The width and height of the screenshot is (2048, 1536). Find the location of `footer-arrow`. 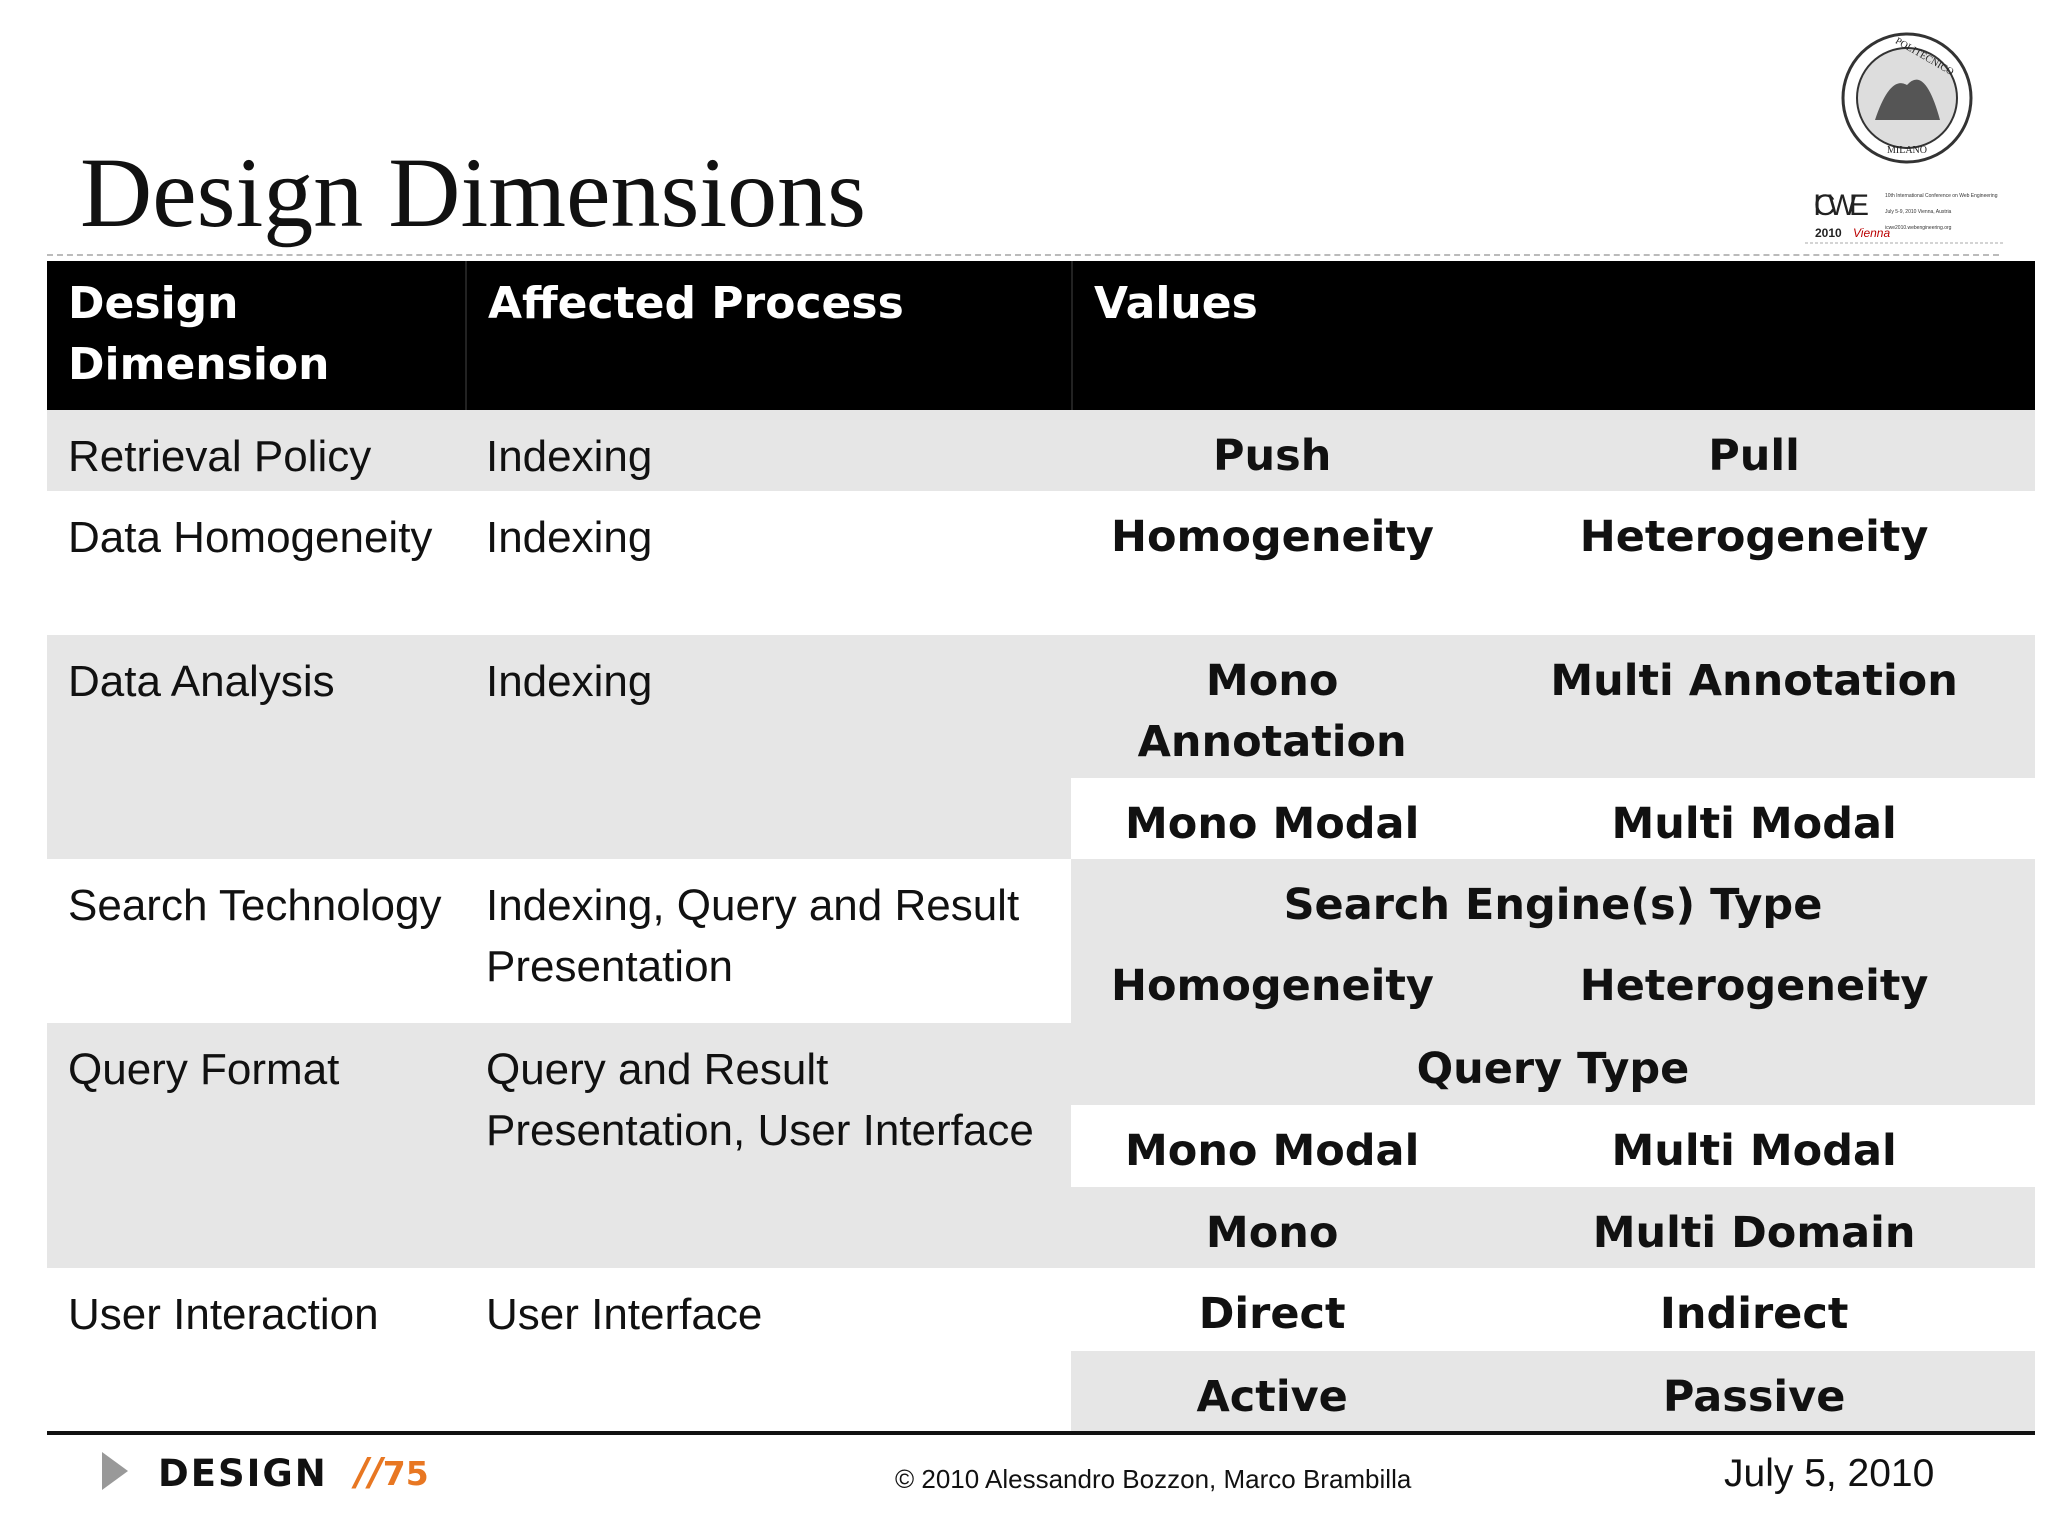

footer-arrow is located at coordinates (115, 1471).